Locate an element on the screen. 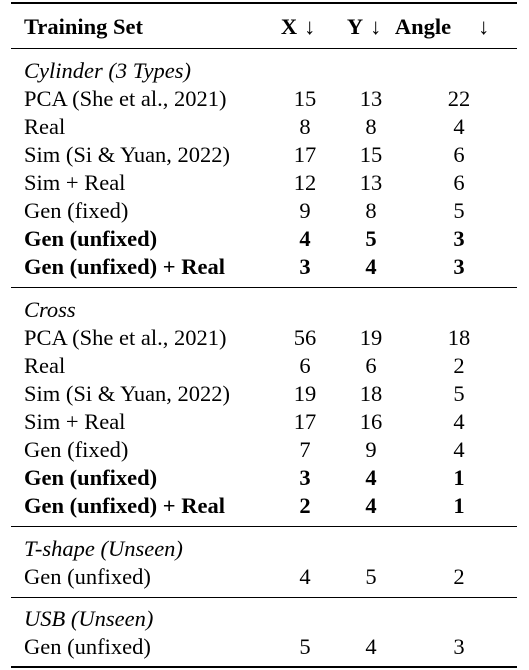 The width and height of the screenshot is (529, 670). table-row: Real 8 8 4 is located at coordinates (264, 127).